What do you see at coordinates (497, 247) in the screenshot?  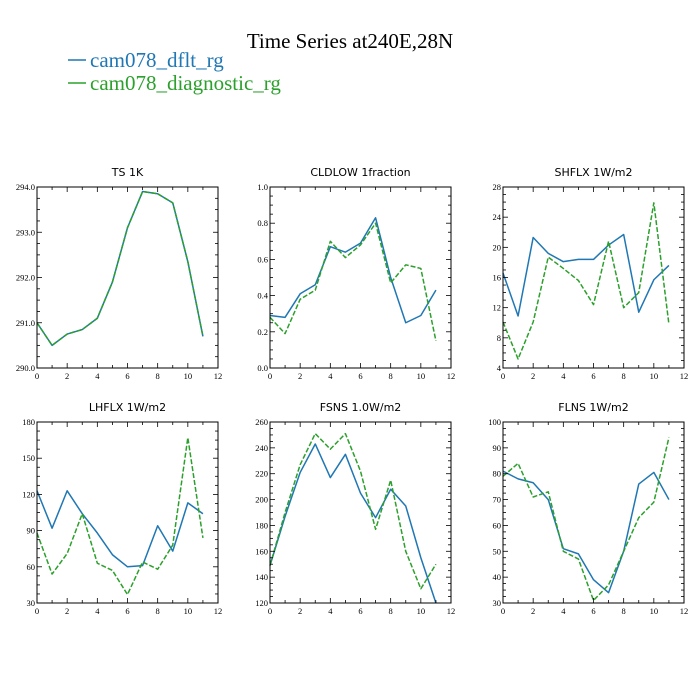 I see `y-tick-label: 20` at bounding box center [497, 247].